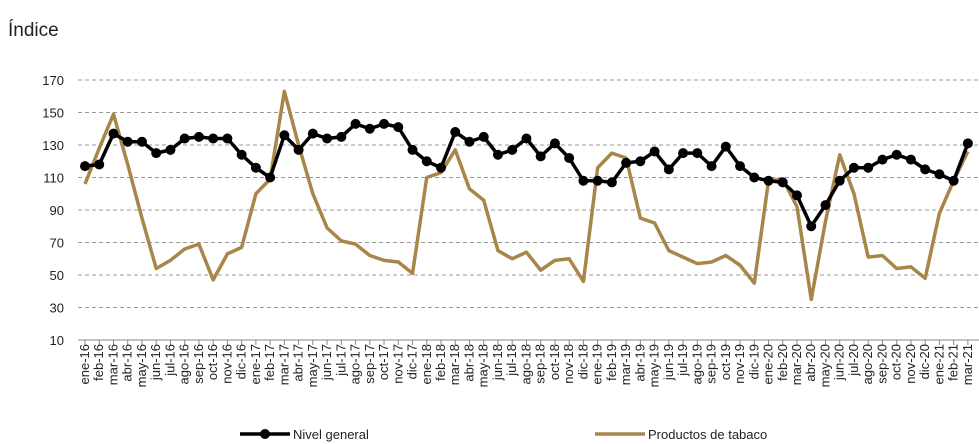  I want to click on x-tick-label: abr-17, so click(298, 363).